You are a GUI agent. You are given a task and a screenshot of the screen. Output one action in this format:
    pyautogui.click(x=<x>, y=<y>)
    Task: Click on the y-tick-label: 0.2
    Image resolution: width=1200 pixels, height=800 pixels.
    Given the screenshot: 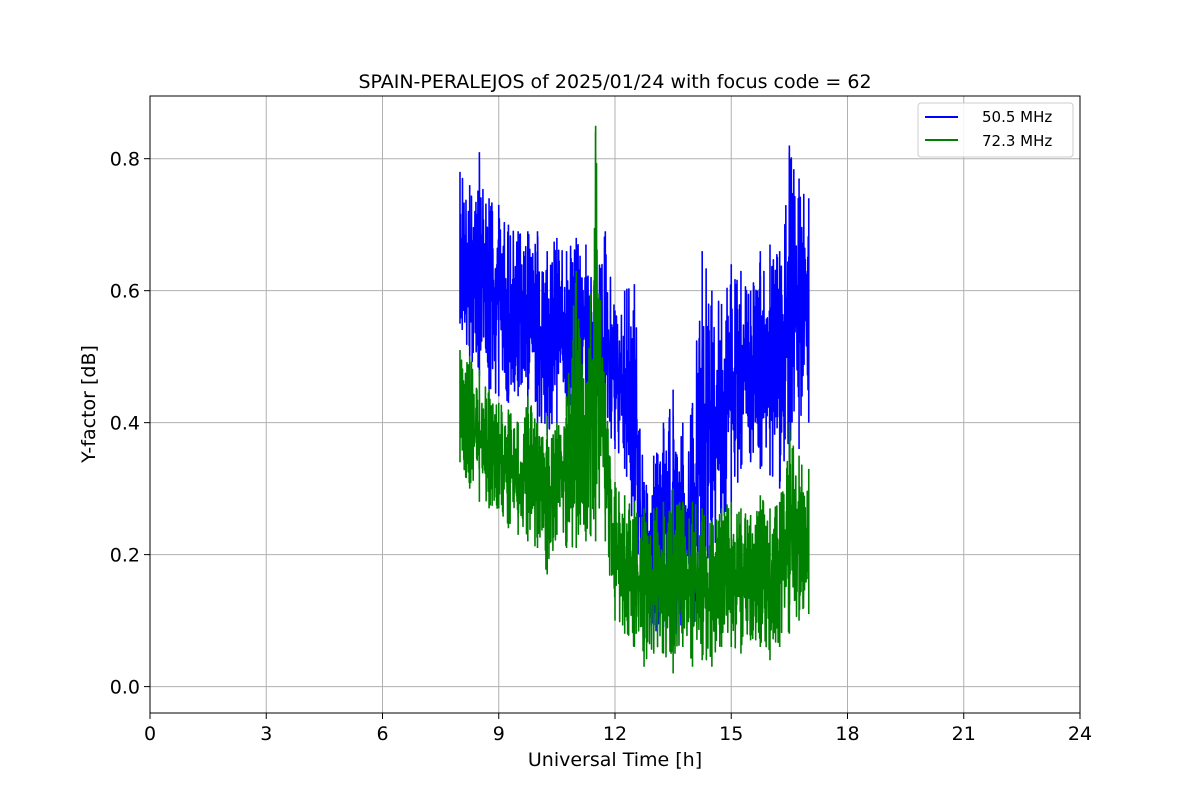 What is the action you would take?
    pyautogui.click(x=125, y=556)
    